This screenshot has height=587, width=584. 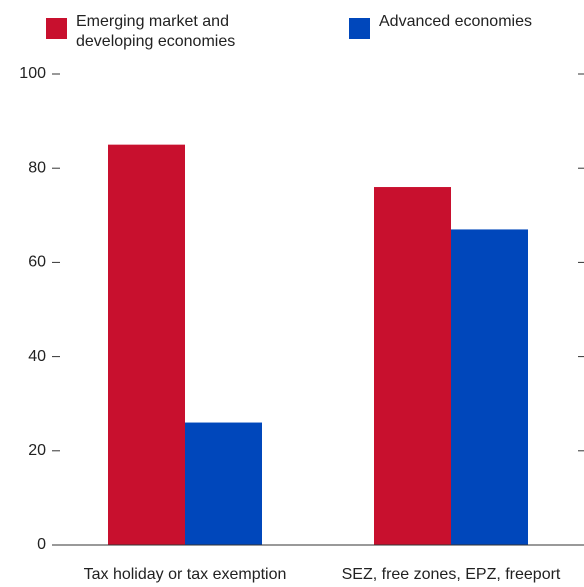 I want to click on y-tick-label: 100, so click(x=32, y=73).